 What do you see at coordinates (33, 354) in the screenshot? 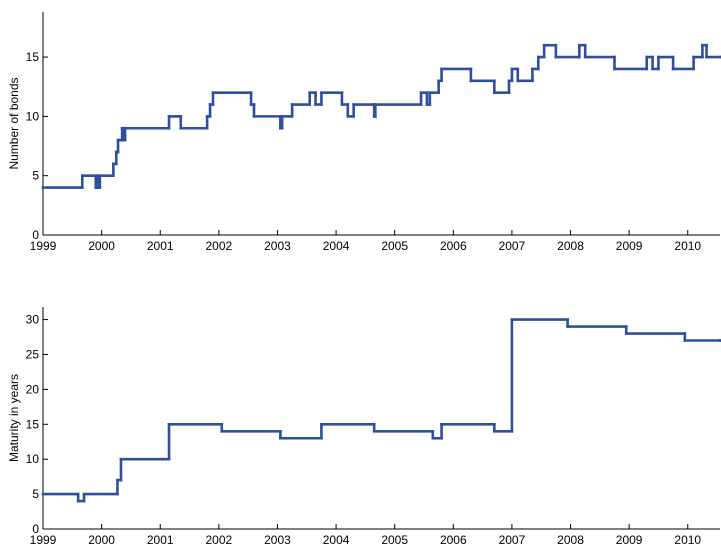
I see `y-tick-label: 25` at bounding box center [33, 354].